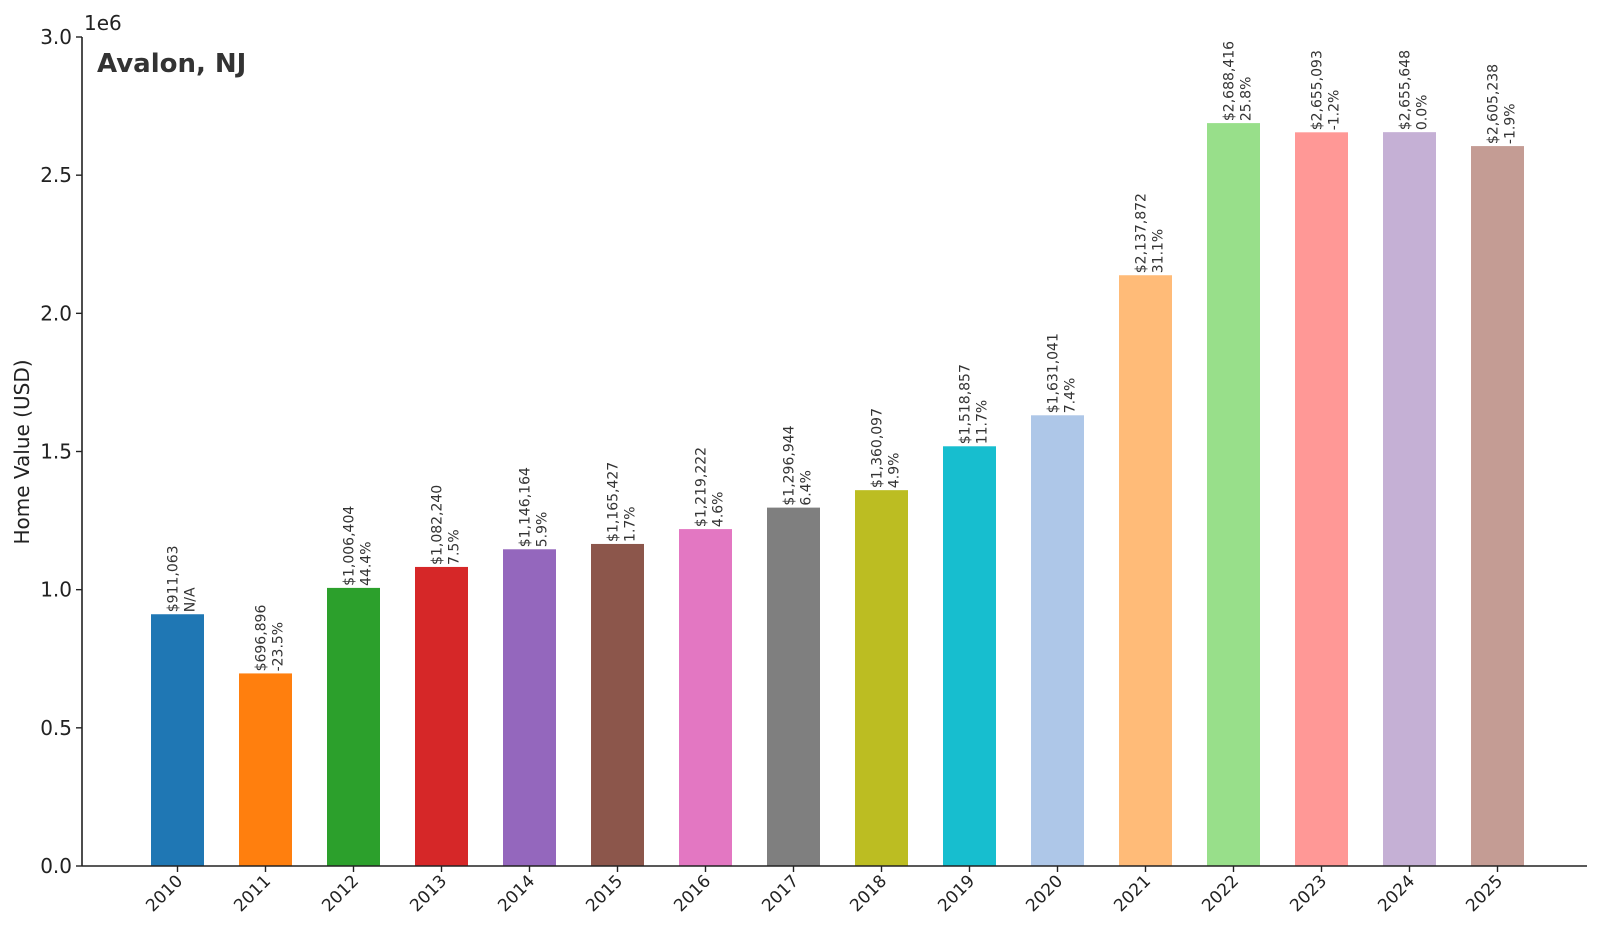  I want to click on bar-value-label: $1,146,164, so click(526, 507).